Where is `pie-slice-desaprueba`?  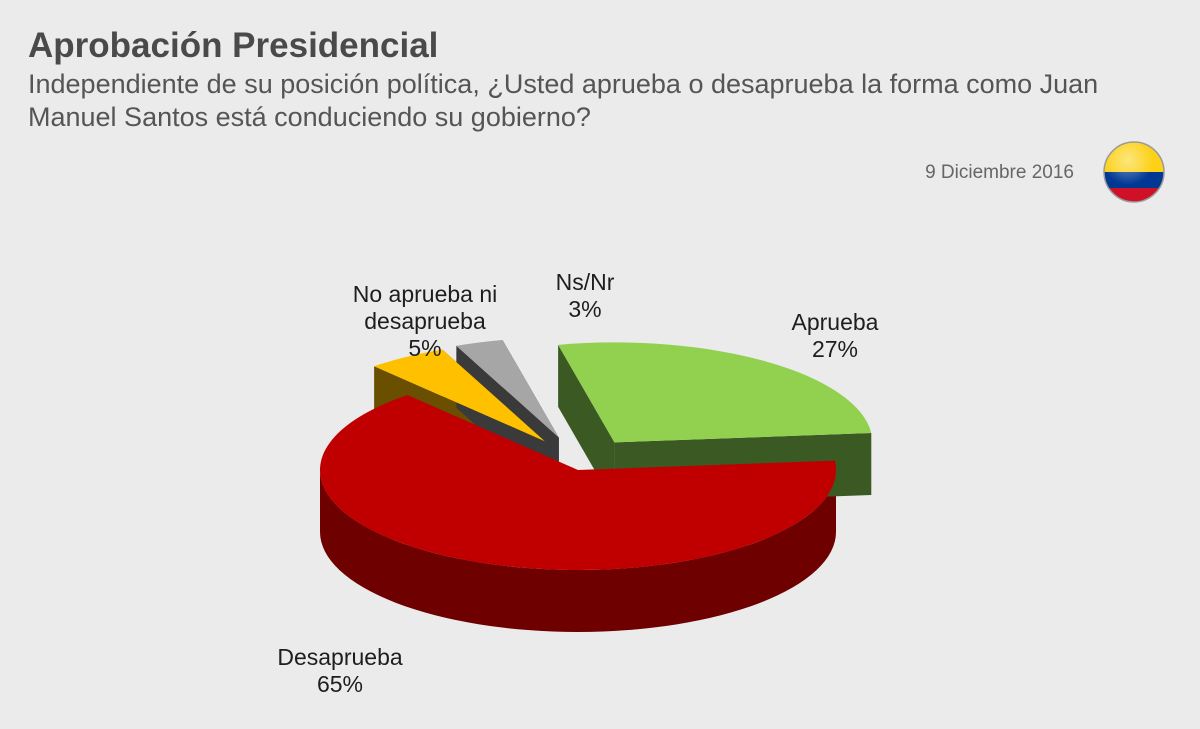 pie-slice-desaprueba is located at coordinates (578, 482).